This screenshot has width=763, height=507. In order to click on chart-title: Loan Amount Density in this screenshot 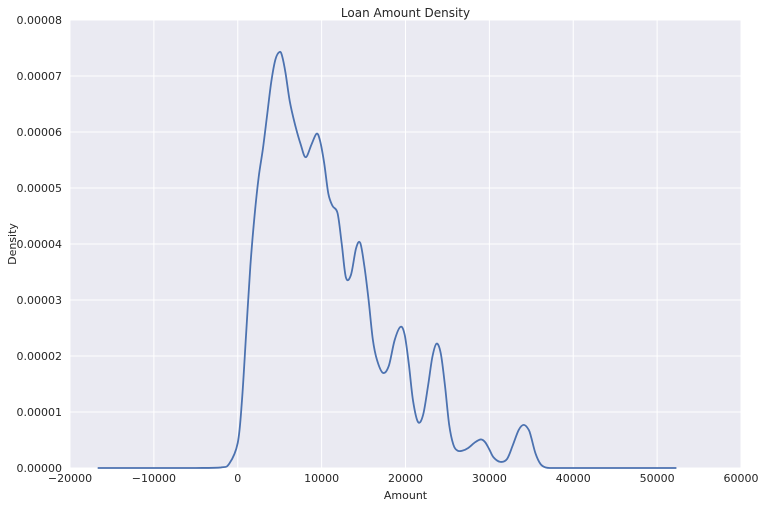, I will do `click(405, 13)`.